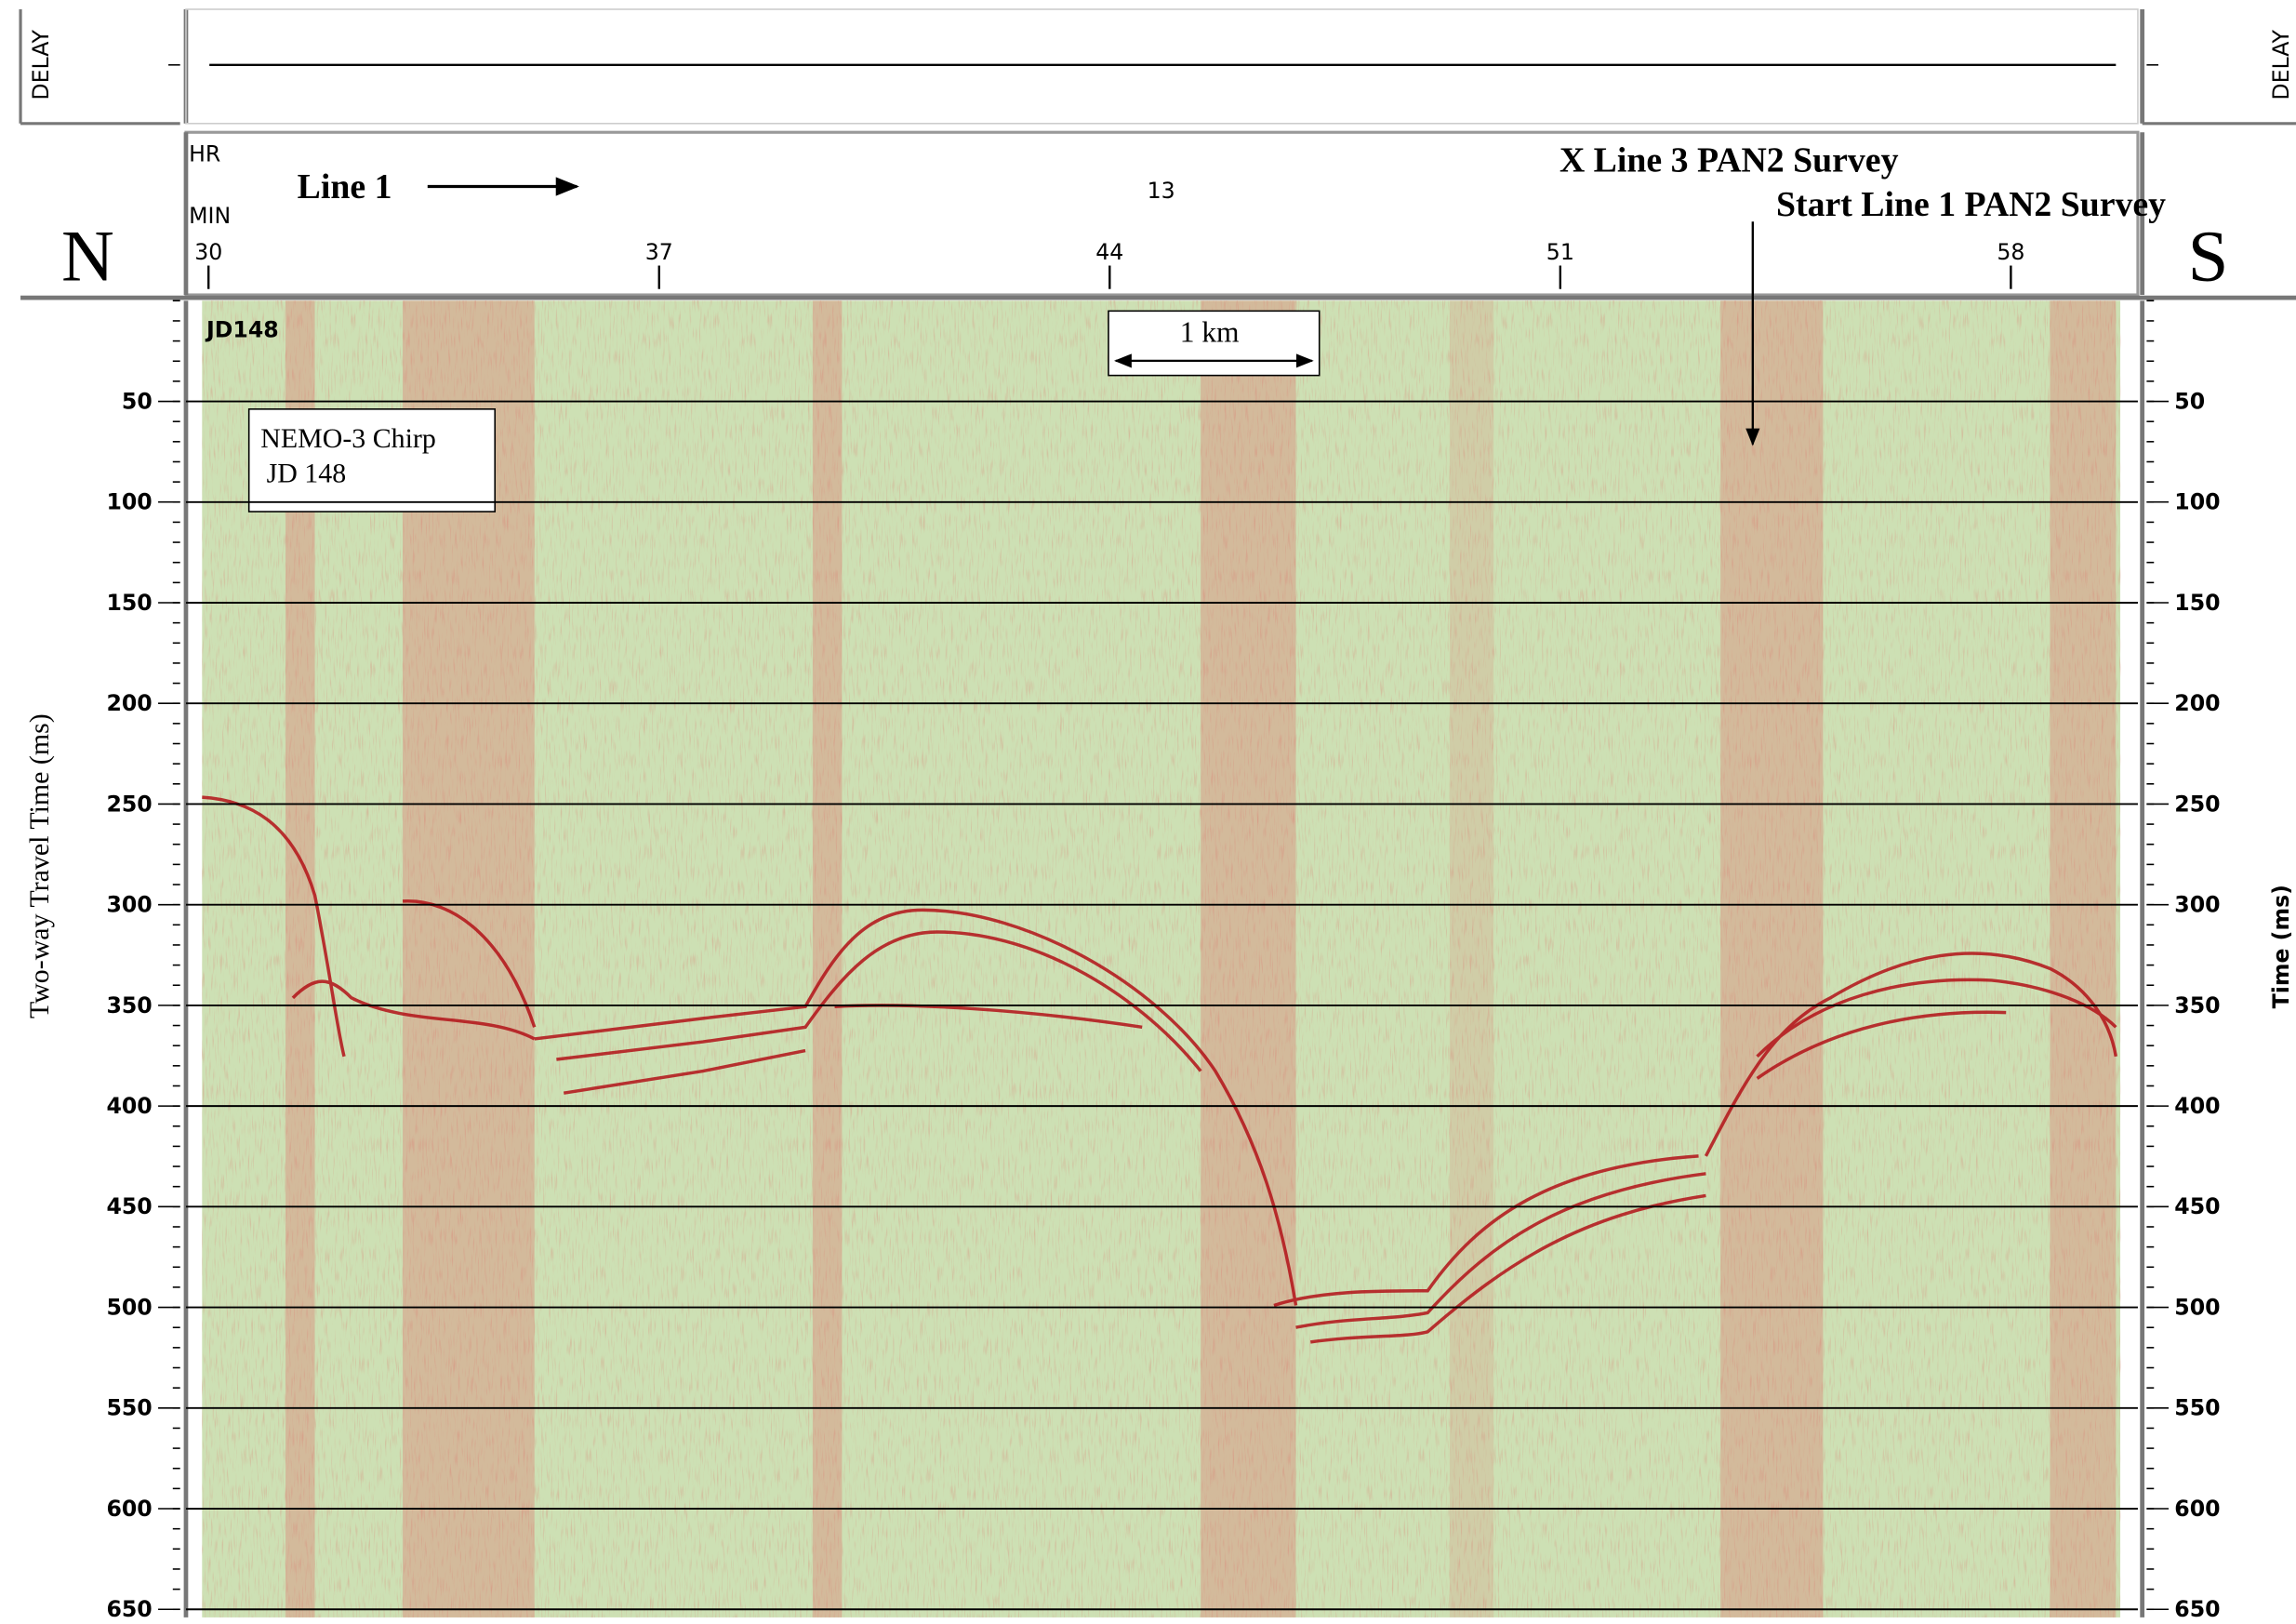 The image size is (2296, 1624). I want to click on info-box-line: JD 148, so click(307, 474).